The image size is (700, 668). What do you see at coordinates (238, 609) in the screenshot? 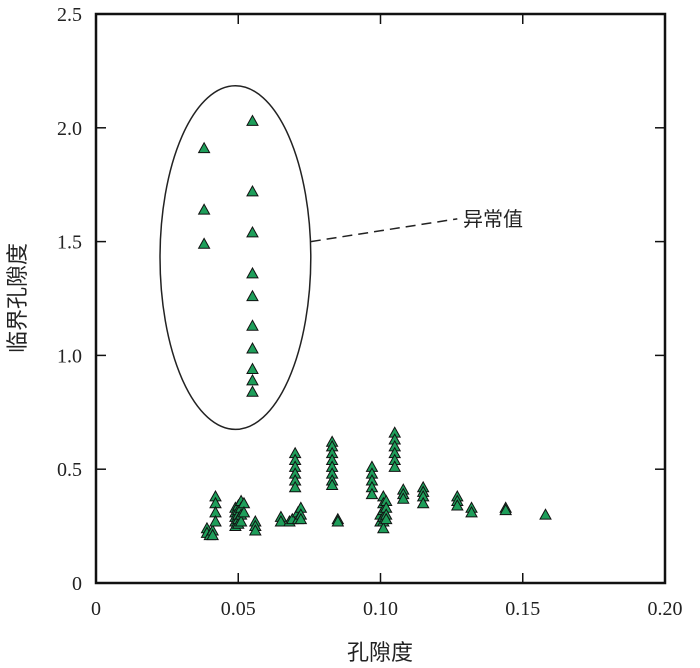
I see `x-tick-label: 0.05` at bounding box center [238, 609].